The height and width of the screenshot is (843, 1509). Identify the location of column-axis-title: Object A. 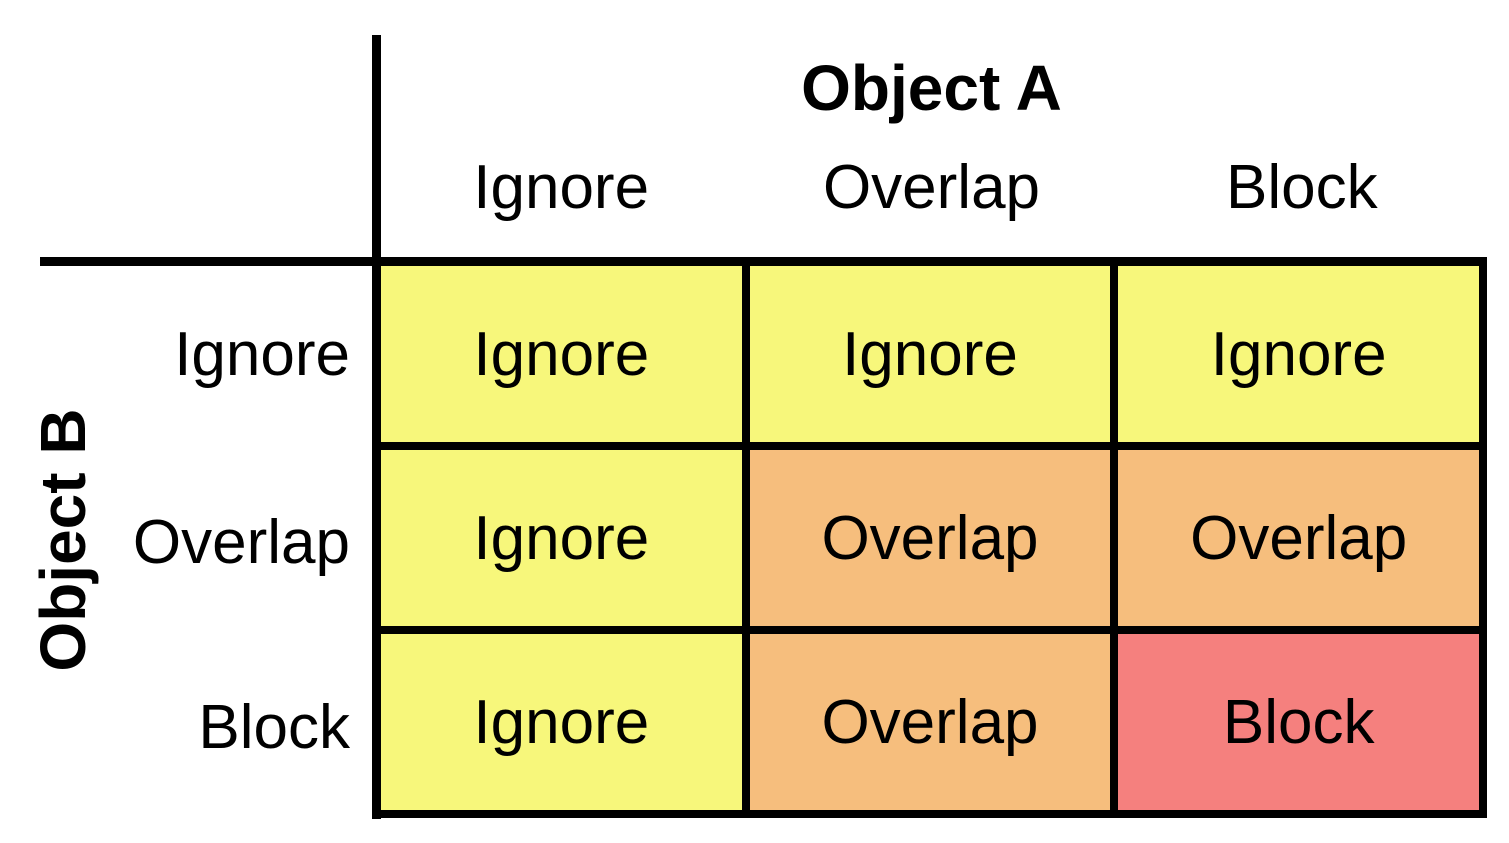
(931, 88).